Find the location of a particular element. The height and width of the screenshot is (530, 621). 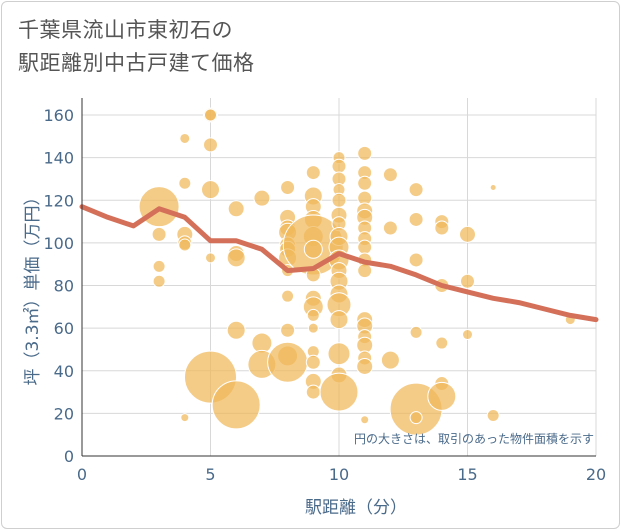

x-tick-label: 15 is located at coordinates (467, 474).